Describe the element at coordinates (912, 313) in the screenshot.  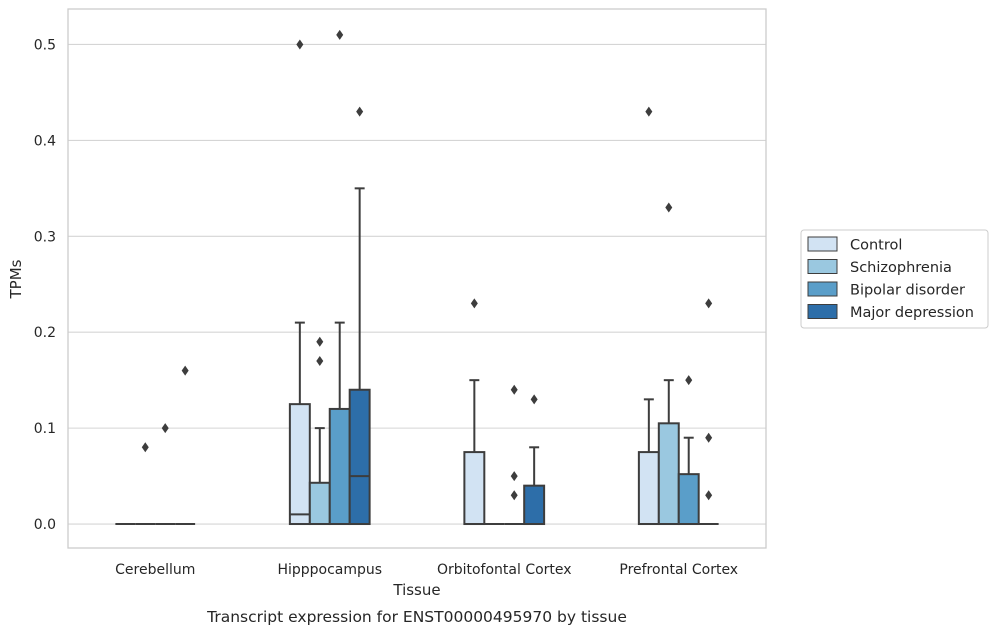
I see `legend-label-major-depression: Major depression` at that location.